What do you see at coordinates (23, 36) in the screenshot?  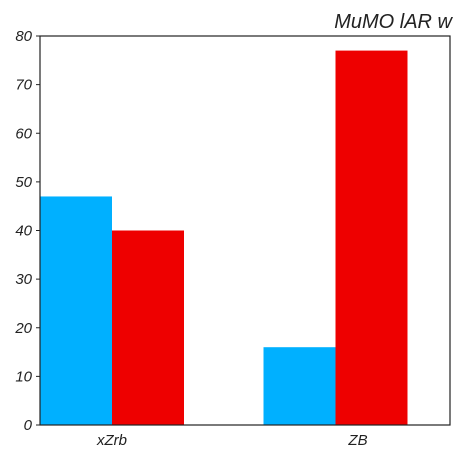 I see `y-tick-label: 80` at bounding box center [23, 36].